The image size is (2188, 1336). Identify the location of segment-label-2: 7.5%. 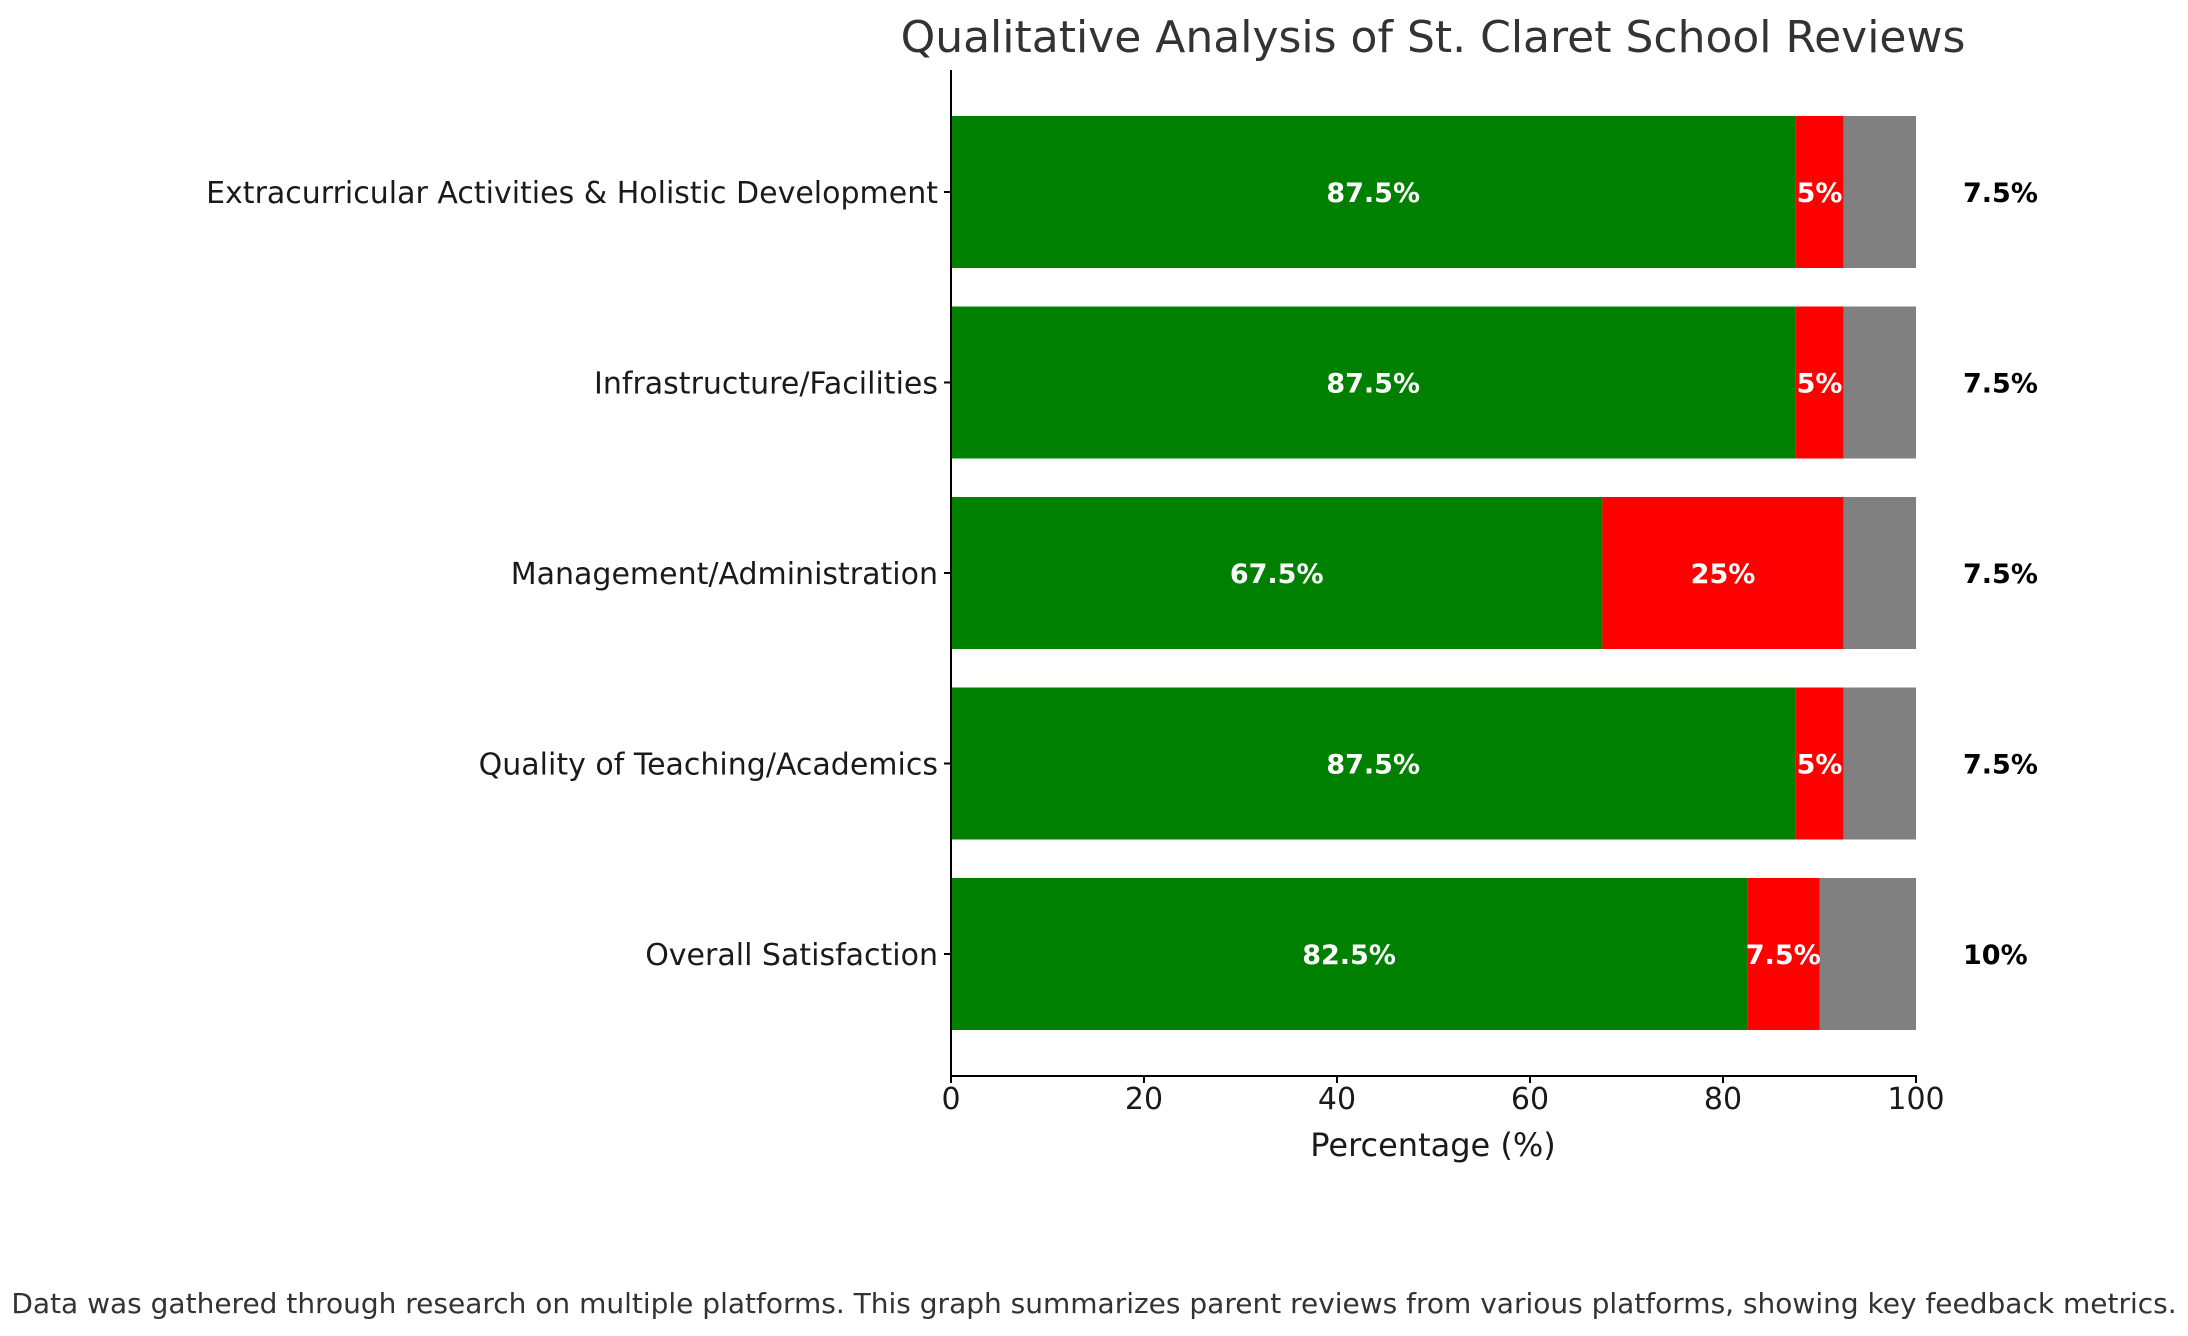
(1783, 955).